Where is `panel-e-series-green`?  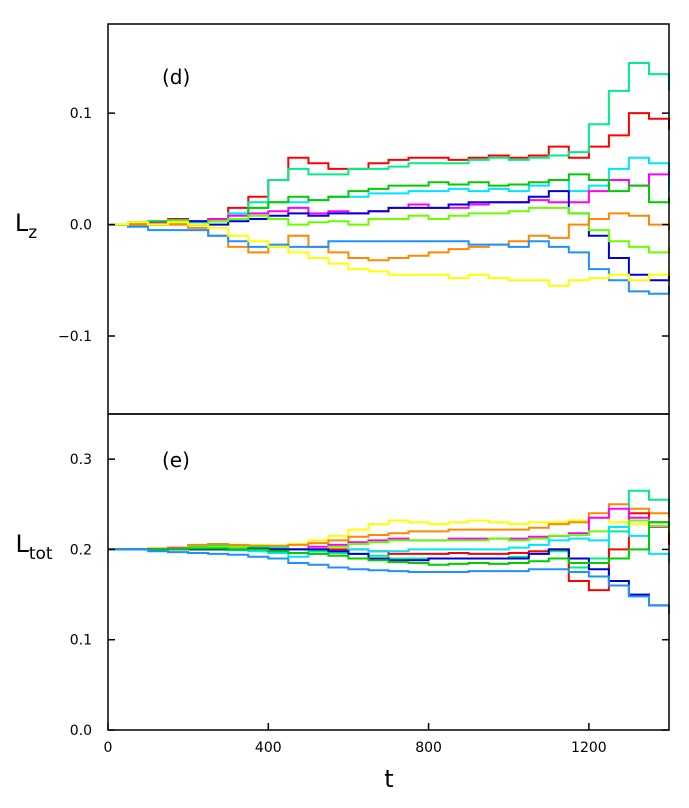 panel-e-series-green is located at coordinates (389, 543).